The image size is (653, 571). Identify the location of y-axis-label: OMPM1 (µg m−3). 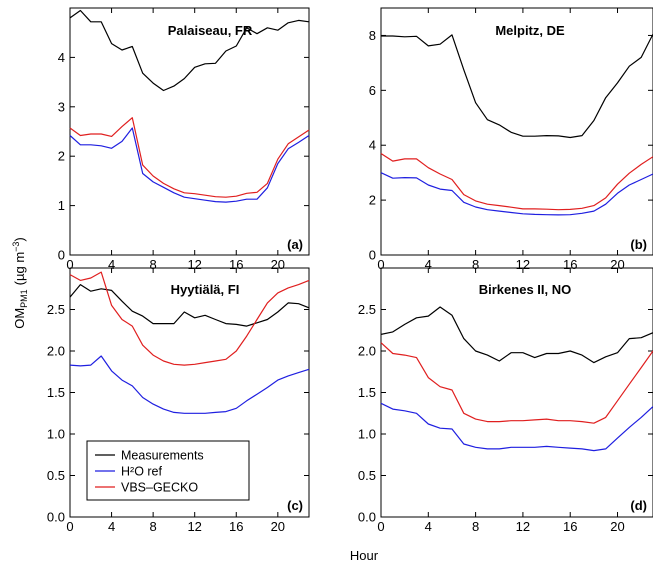
(20, 283).